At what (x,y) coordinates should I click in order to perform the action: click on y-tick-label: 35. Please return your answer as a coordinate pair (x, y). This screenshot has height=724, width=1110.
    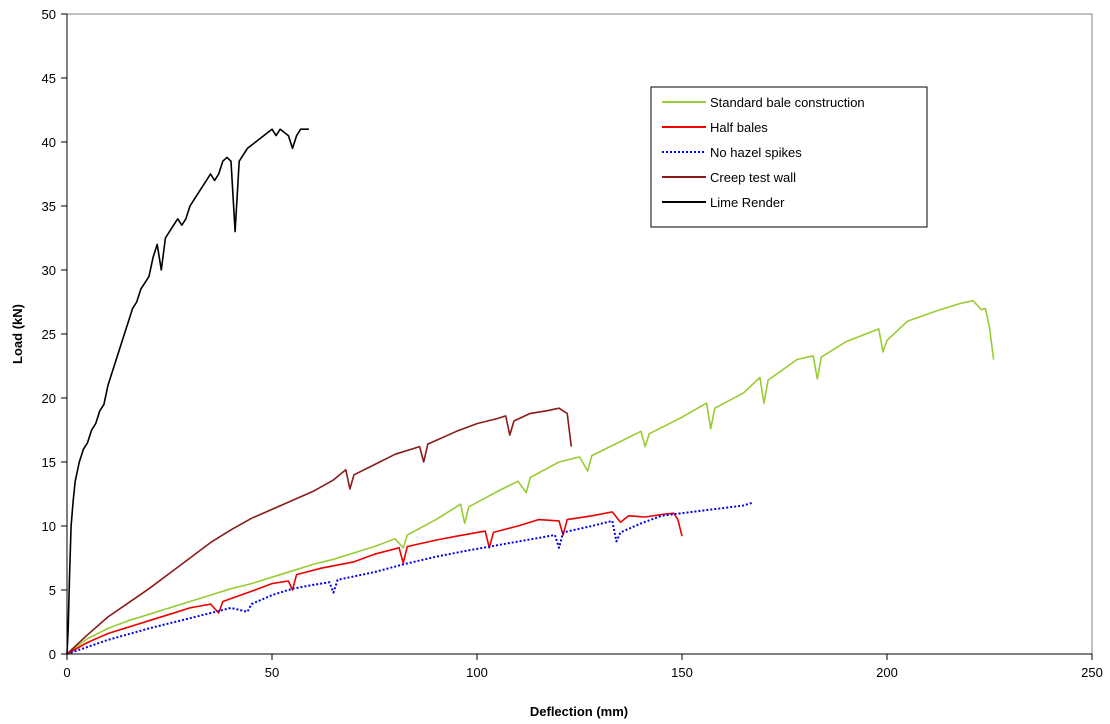
    Looking at the image, I should click on (49, 206).